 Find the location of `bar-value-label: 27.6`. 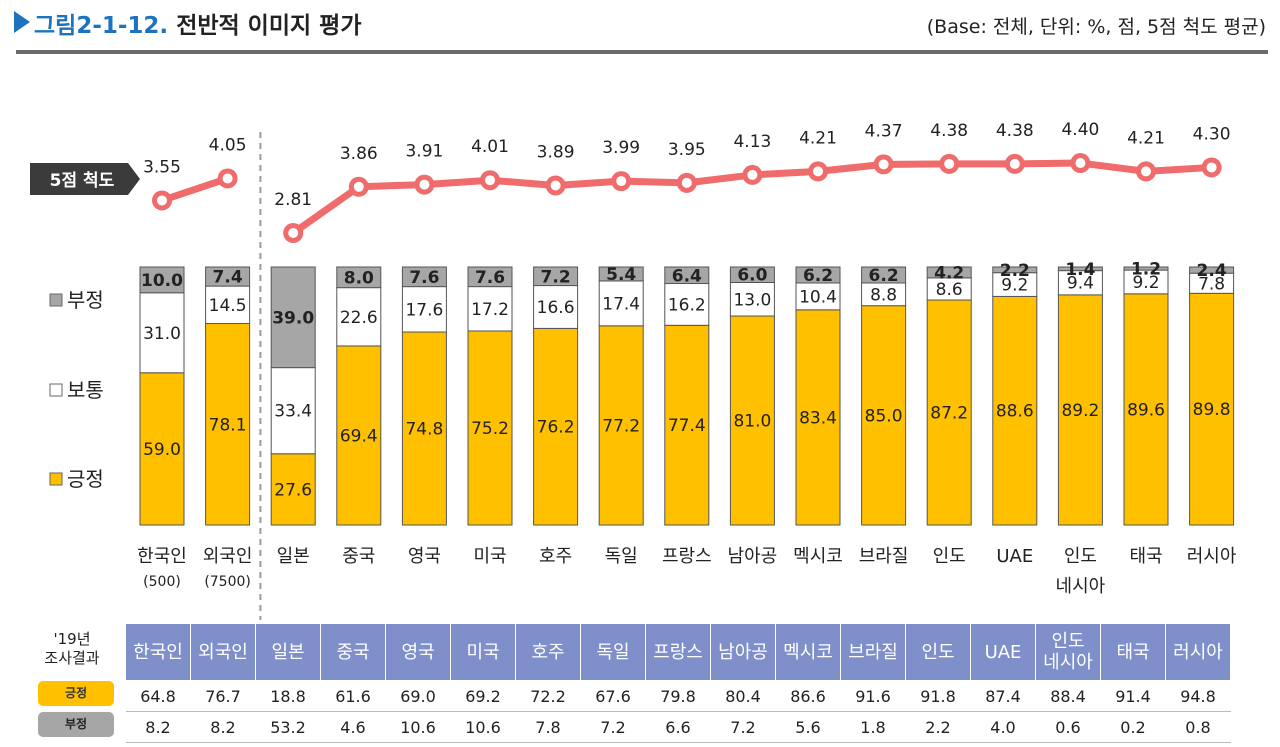

bar-value-label: 27.6 is located at coordinates (293, 490).